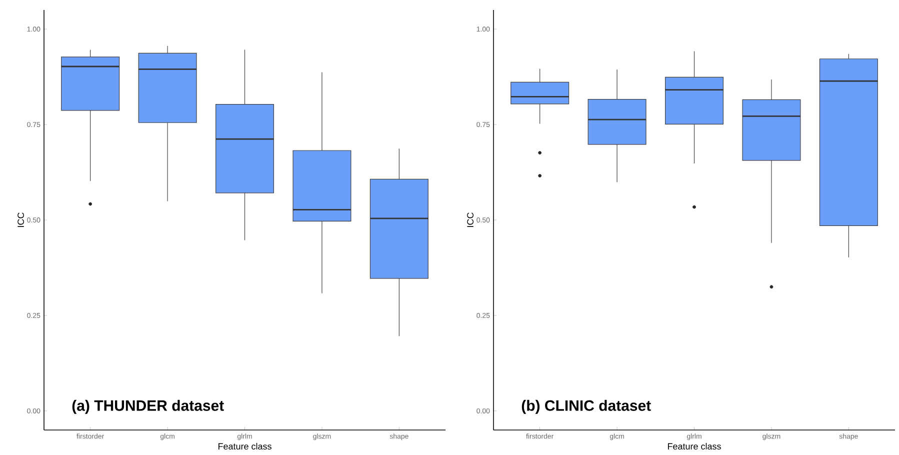 This screenshot has height=455, width=899. What do you see at coordinates (148, 407) in the screenshot?
I see `annotation: (a) THUNDER dataset` at bounding box center [148, 407].